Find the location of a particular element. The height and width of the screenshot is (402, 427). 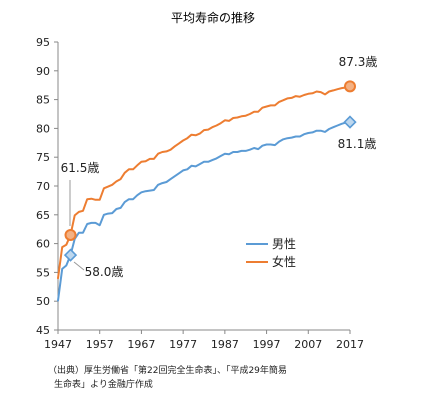

callout-label: 61.5歳 is located at coordinates (80, 168).